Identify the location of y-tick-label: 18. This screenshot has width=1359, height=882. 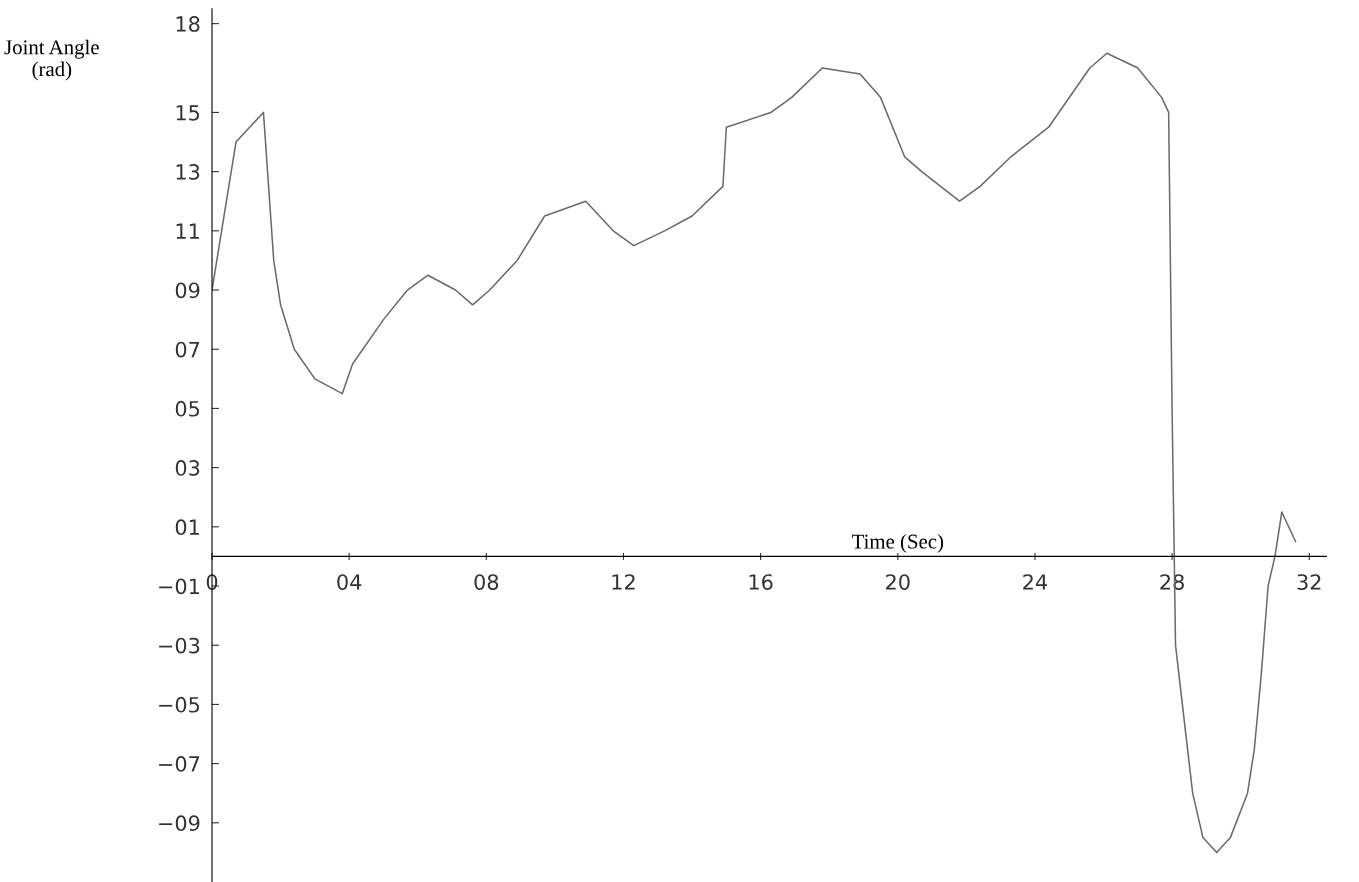
(188, 24).